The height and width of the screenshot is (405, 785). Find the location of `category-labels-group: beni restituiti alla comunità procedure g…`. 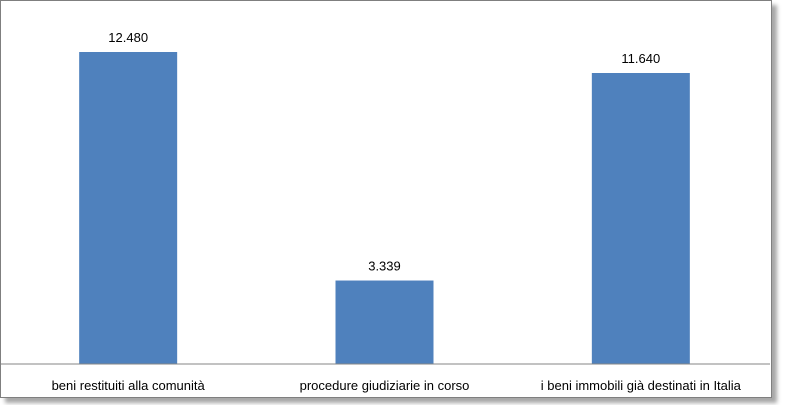

category-labels-group: beni restituiti alla comunità procedure g… is located at coordinates (397, 385).